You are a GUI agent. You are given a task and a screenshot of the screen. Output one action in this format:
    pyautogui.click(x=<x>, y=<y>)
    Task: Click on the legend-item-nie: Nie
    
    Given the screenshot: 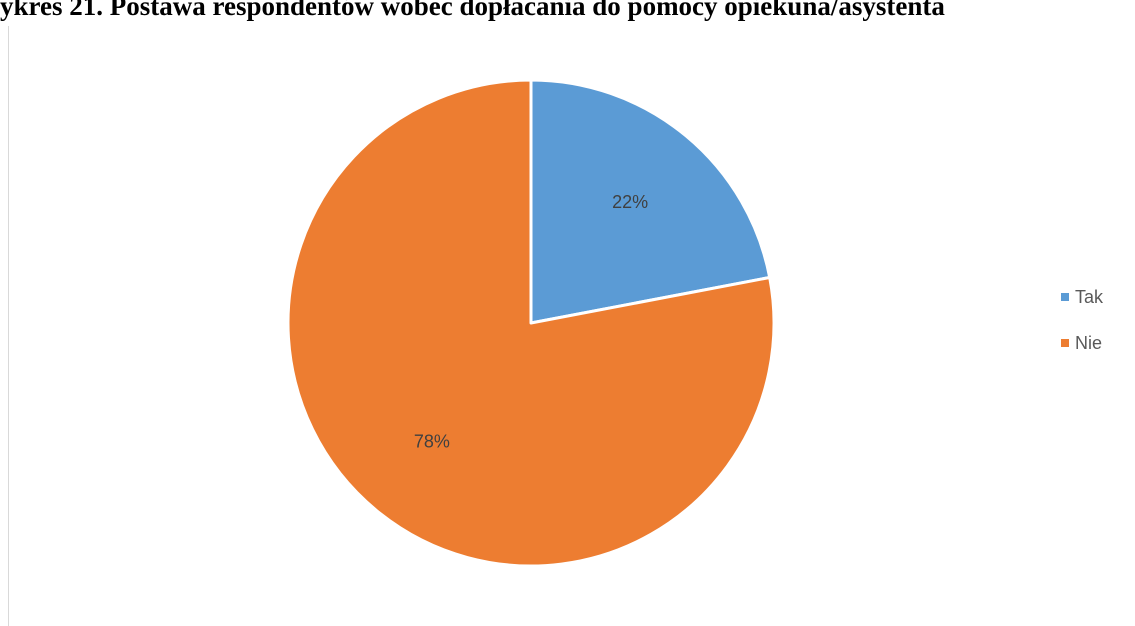 What is the action you would take?
    pyautogui.click(x=1096, y=343)
    